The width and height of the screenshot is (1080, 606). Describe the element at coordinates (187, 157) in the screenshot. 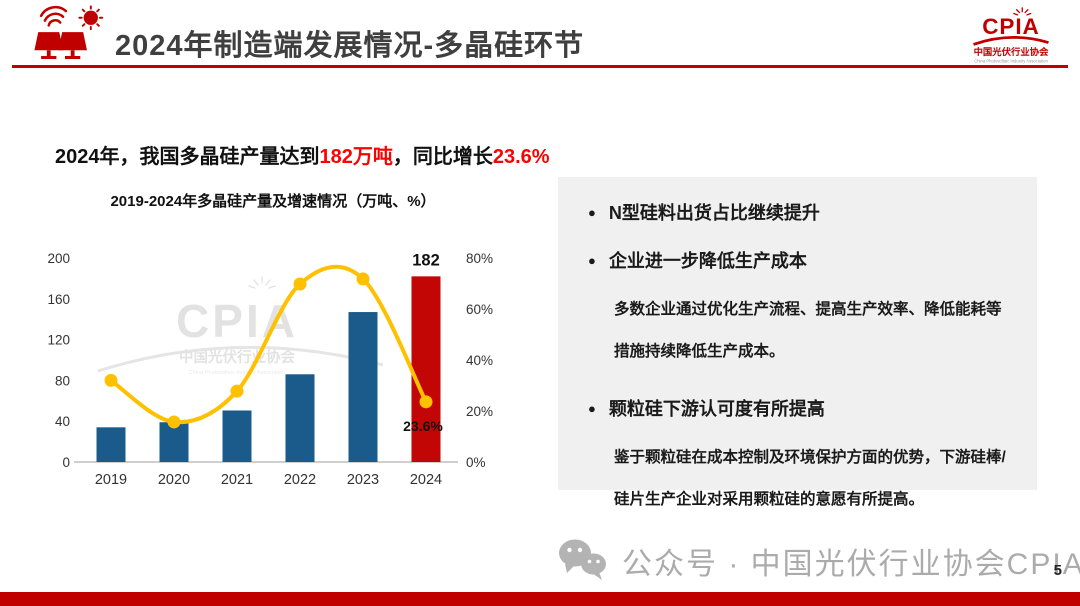

I see `headline-prefix: 2024年，我国多晶硅产量达到` at that location.